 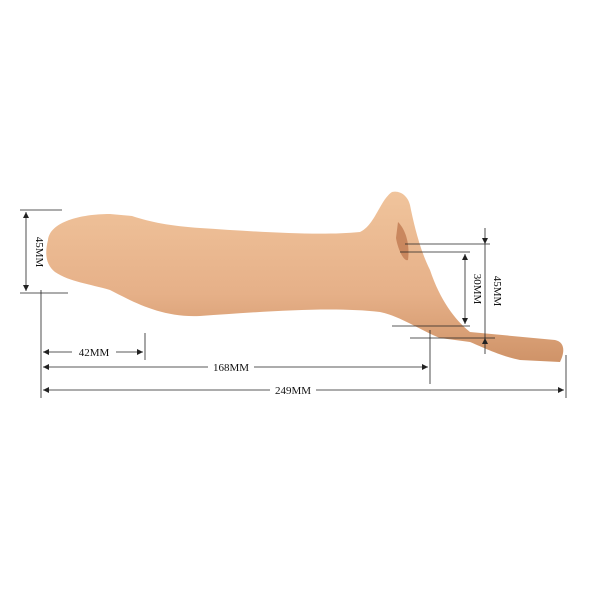 I want to click on opening-outer-label: 45MM, so click(x=497, y=291).